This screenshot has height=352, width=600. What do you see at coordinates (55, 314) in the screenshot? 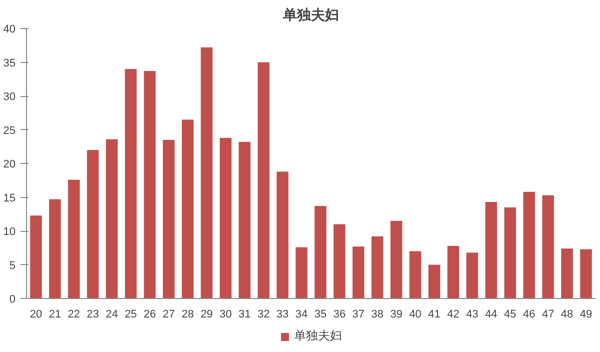
I see `x-tick-label: 21` at bounding box center [55, 314].